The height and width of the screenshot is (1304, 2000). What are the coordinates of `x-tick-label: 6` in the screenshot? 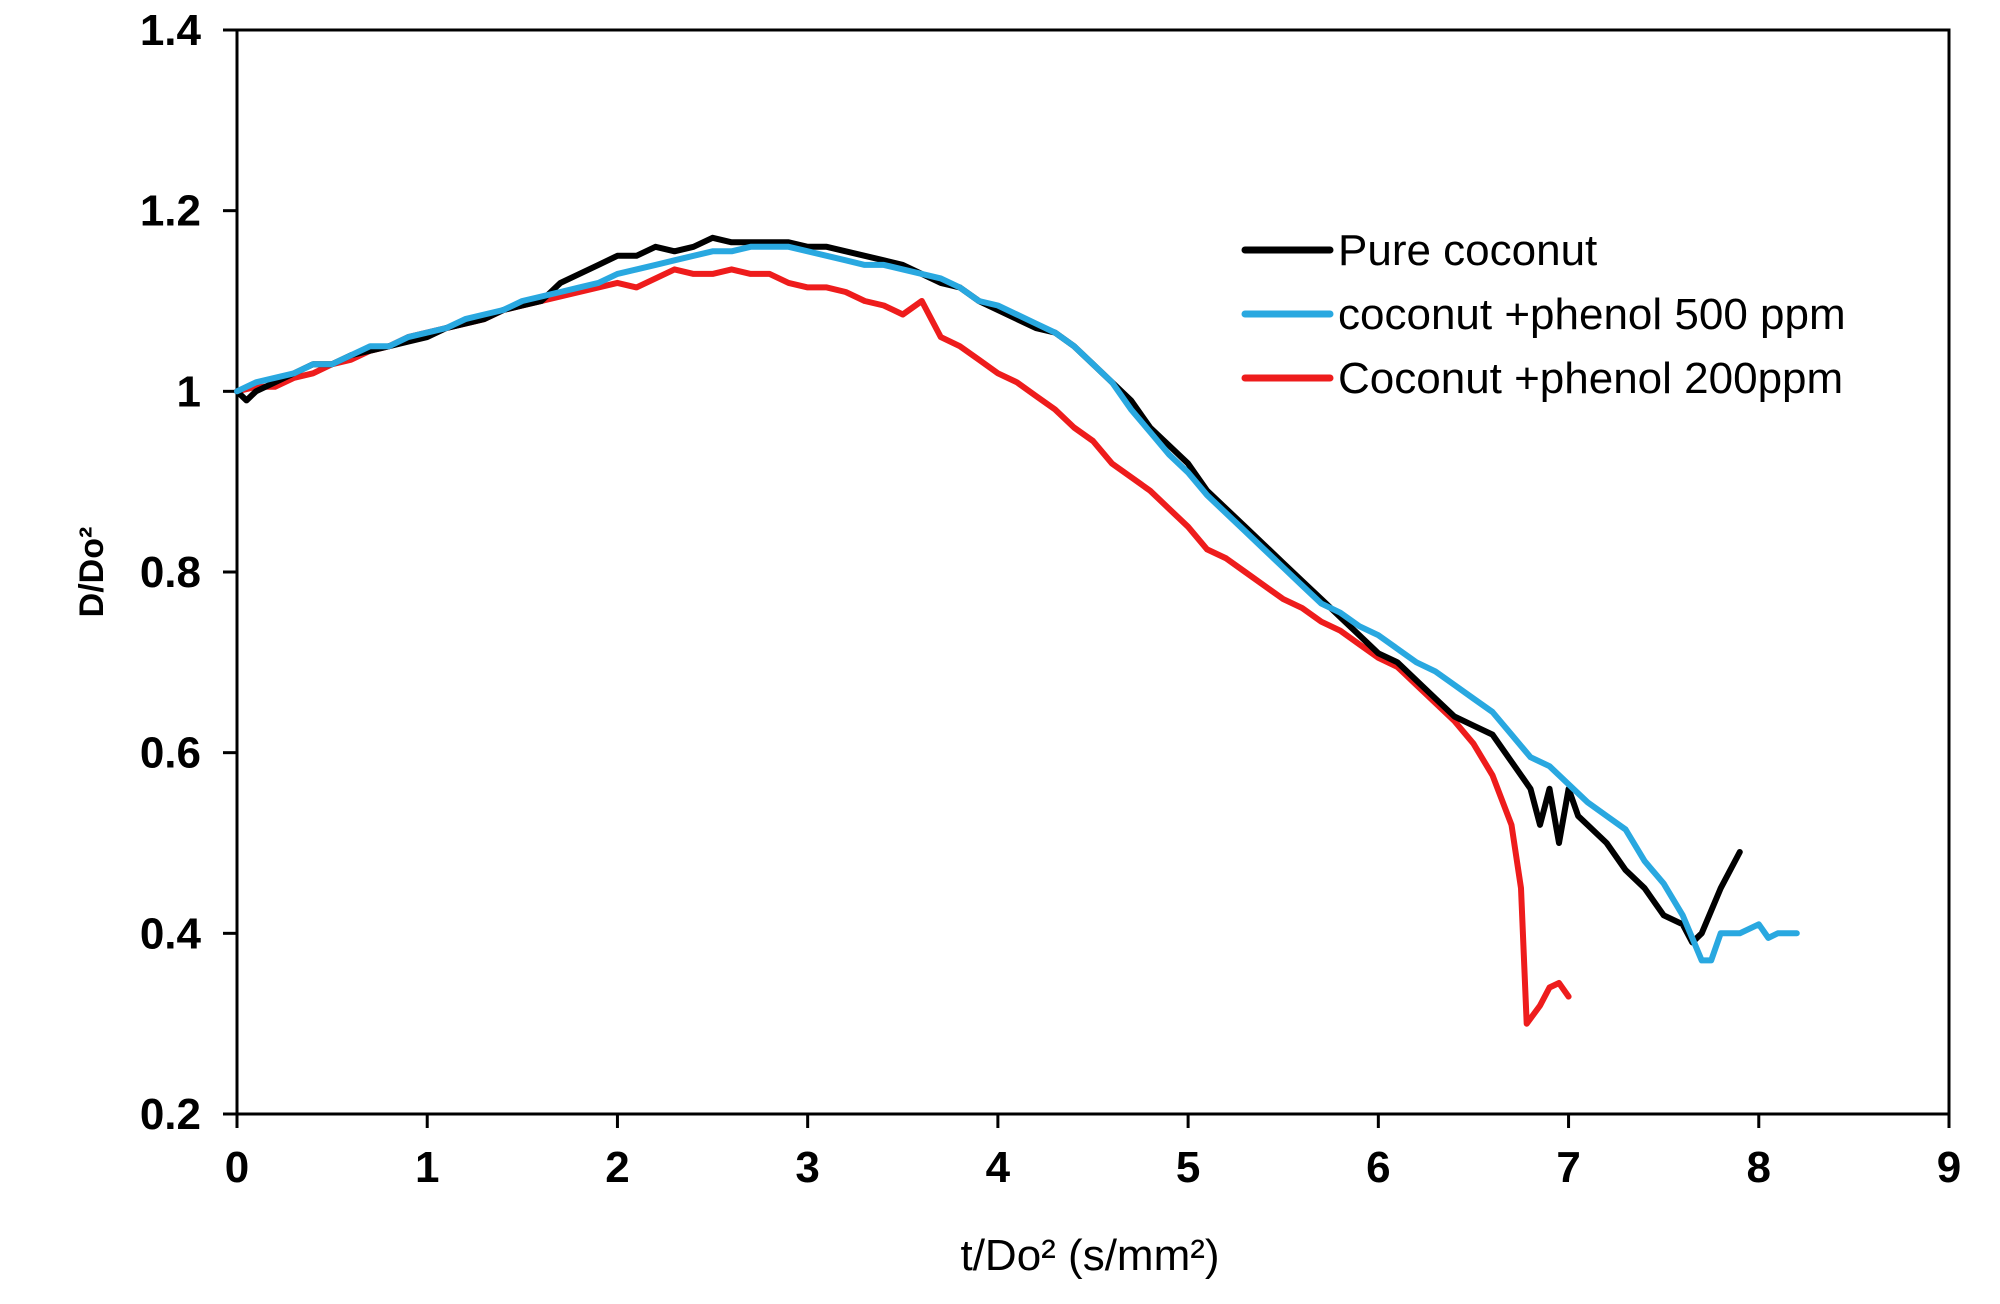 It's located at (1378, 1167).